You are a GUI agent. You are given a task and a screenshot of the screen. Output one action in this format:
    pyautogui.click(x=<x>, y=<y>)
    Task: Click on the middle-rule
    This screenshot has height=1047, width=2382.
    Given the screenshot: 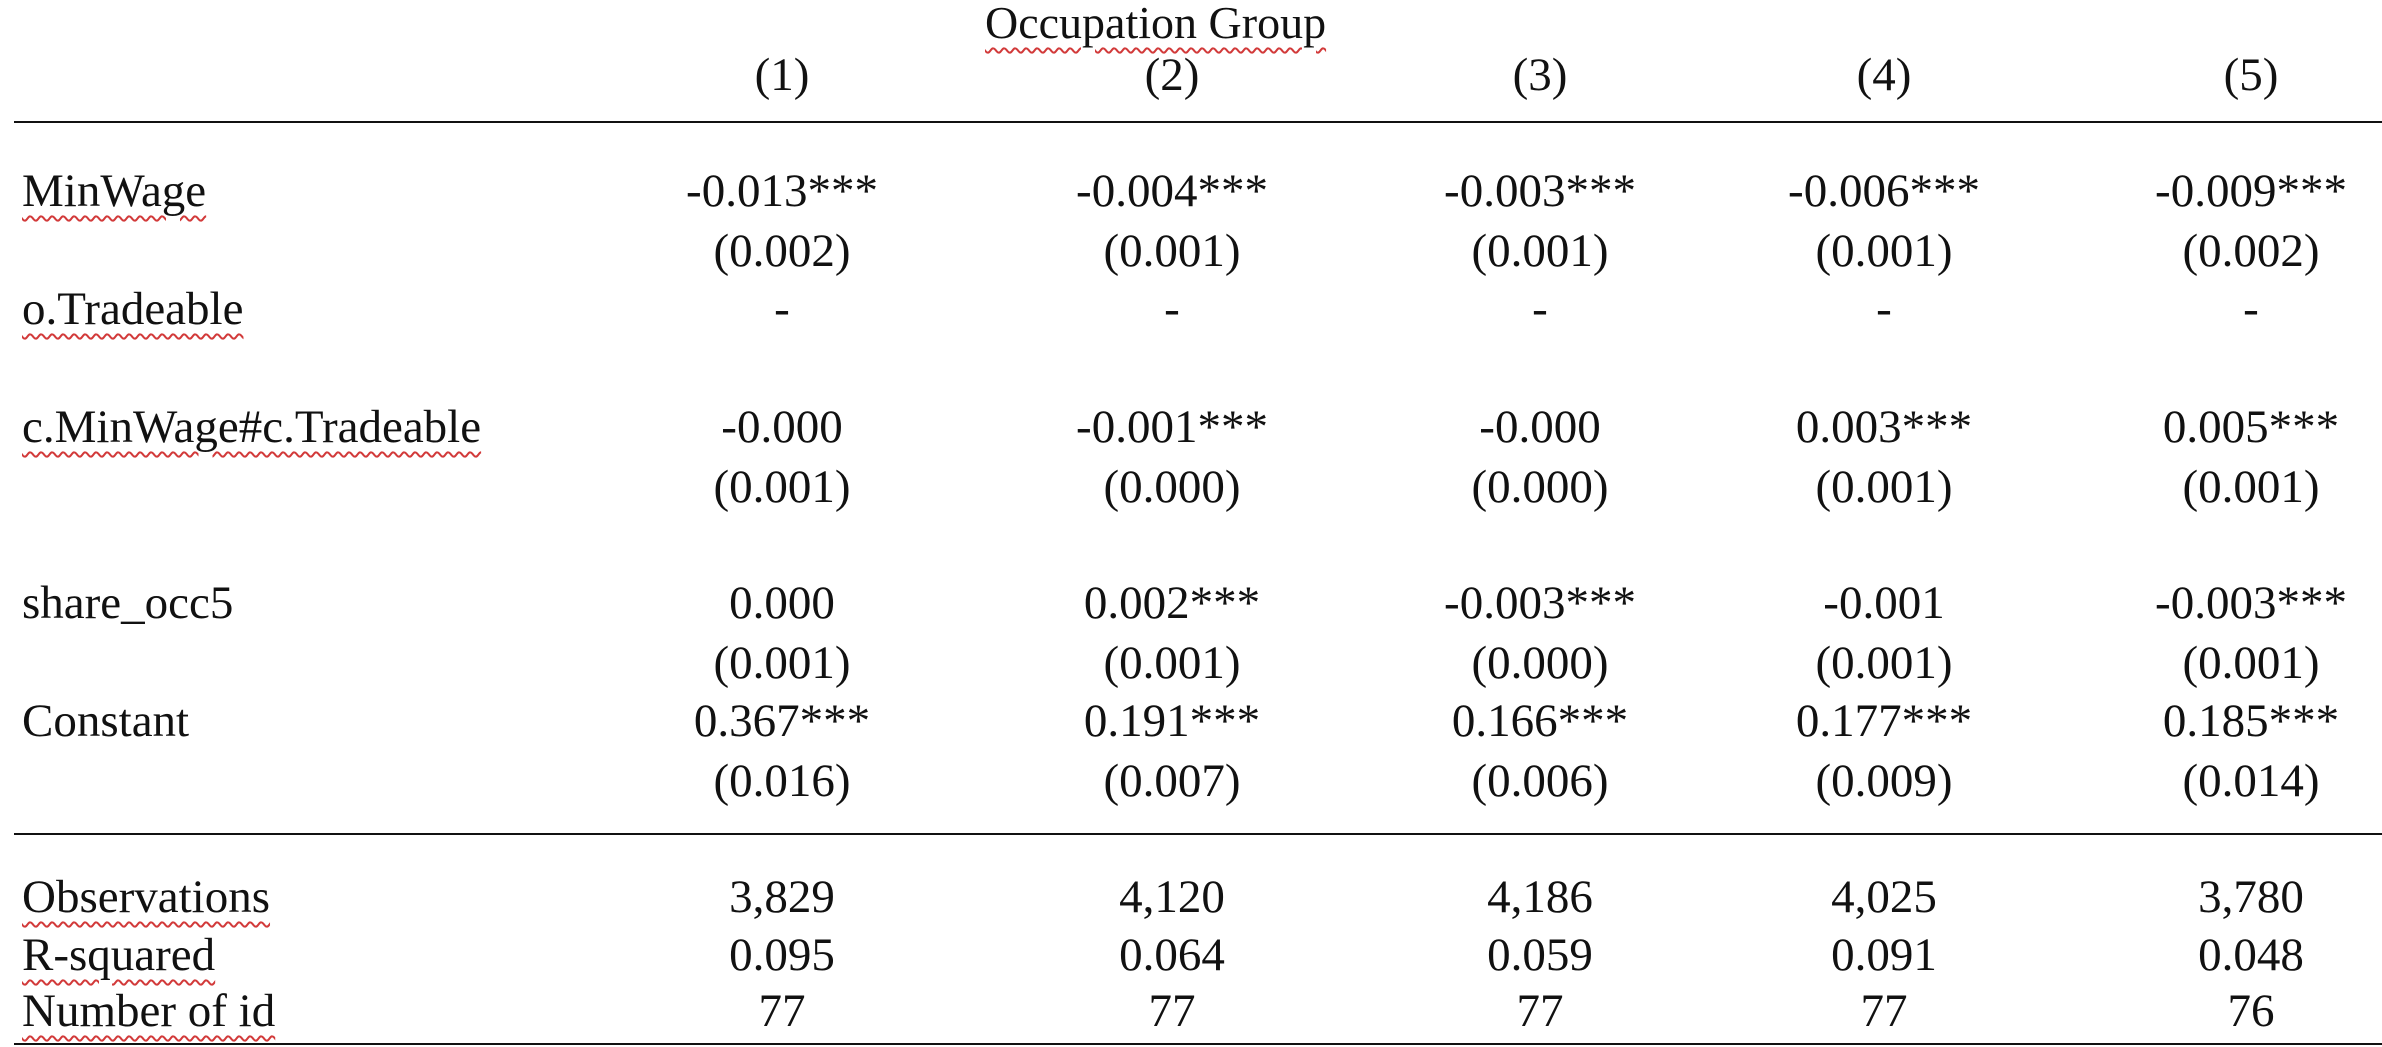 What is the action you would take?
    pyautogui.click(x=1198, y=834)
    